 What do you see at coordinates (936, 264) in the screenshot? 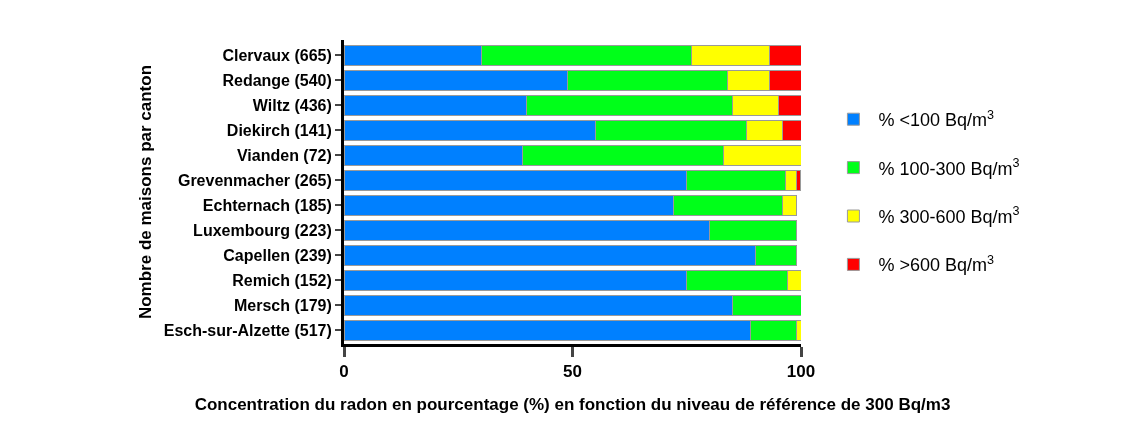
I see `legend-label: % >600 Bq/m$^{3}$` at bounding box center [936, 264].